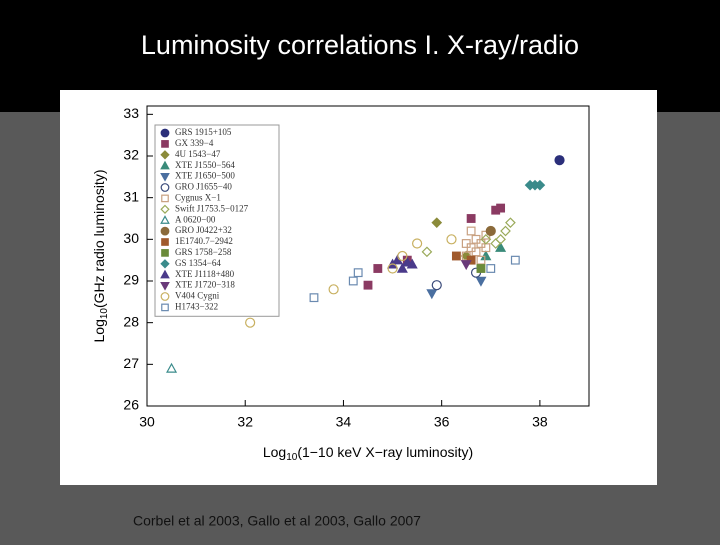 Image resolution: width=720 pixels, height=545 pixels. Describe the element at coordinates (131, 196) in the screenshot. I see `y-tick-label: 31` at that location.